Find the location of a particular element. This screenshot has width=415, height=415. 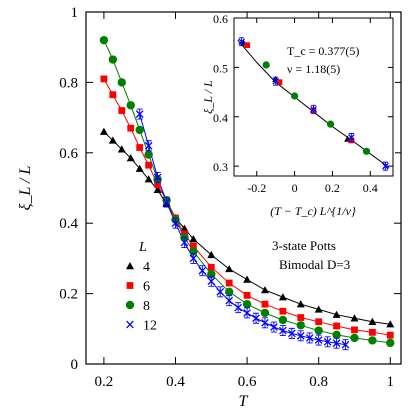

inset-data-point-L6 is located at coordinates (279, 82).